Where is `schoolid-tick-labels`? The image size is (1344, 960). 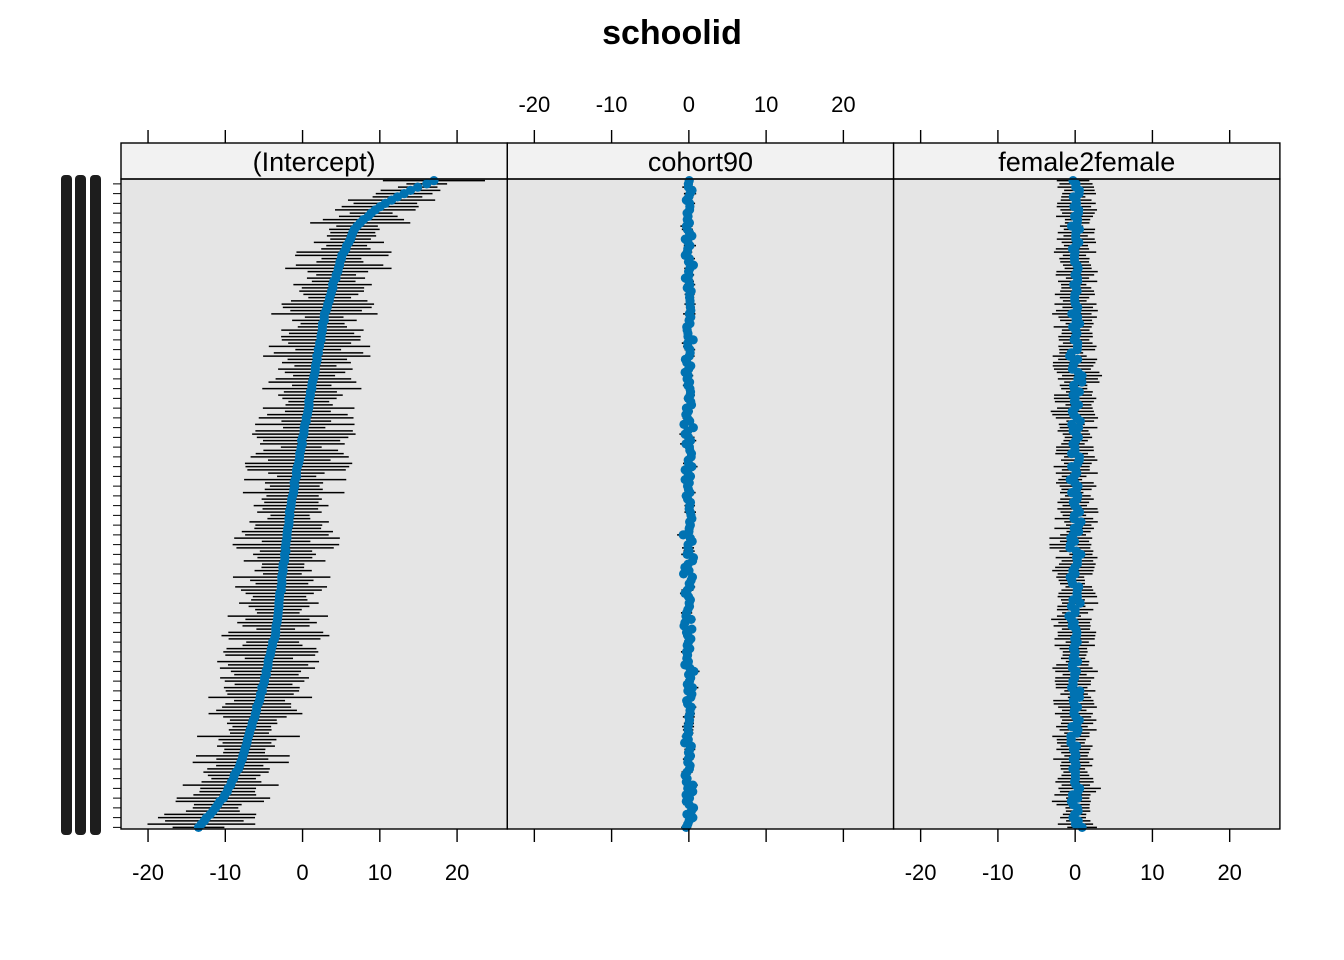
schoolid-tick-labels is located at coordinates (91, 505).